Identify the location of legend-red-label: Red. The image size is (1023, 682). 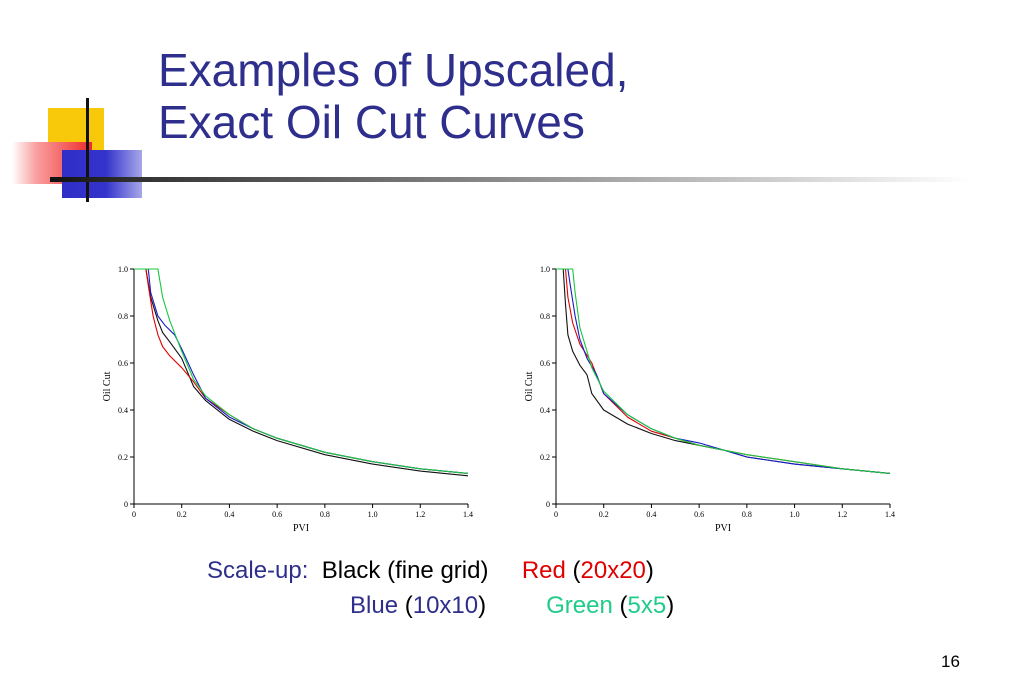
(543, 570).